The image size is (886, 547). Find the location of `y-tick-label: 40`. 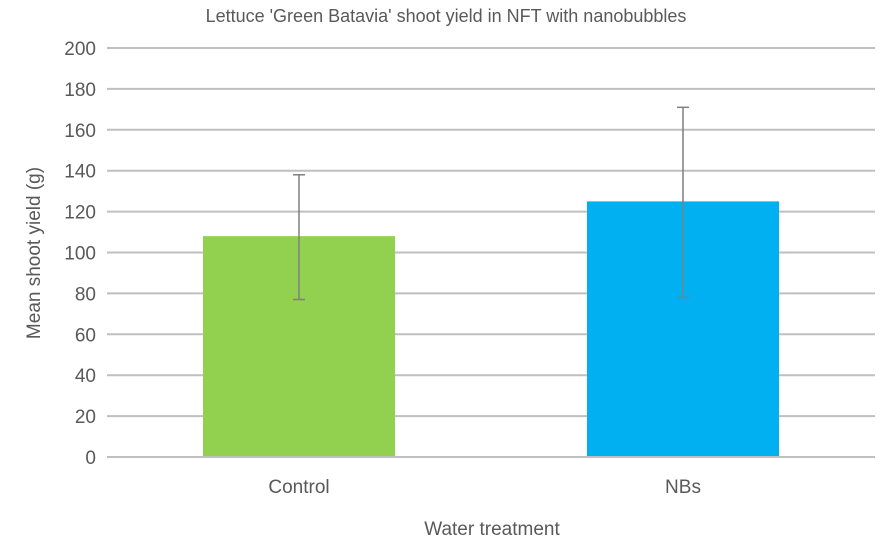

y-tick-label: 40 is located at coordinates (85, 376).